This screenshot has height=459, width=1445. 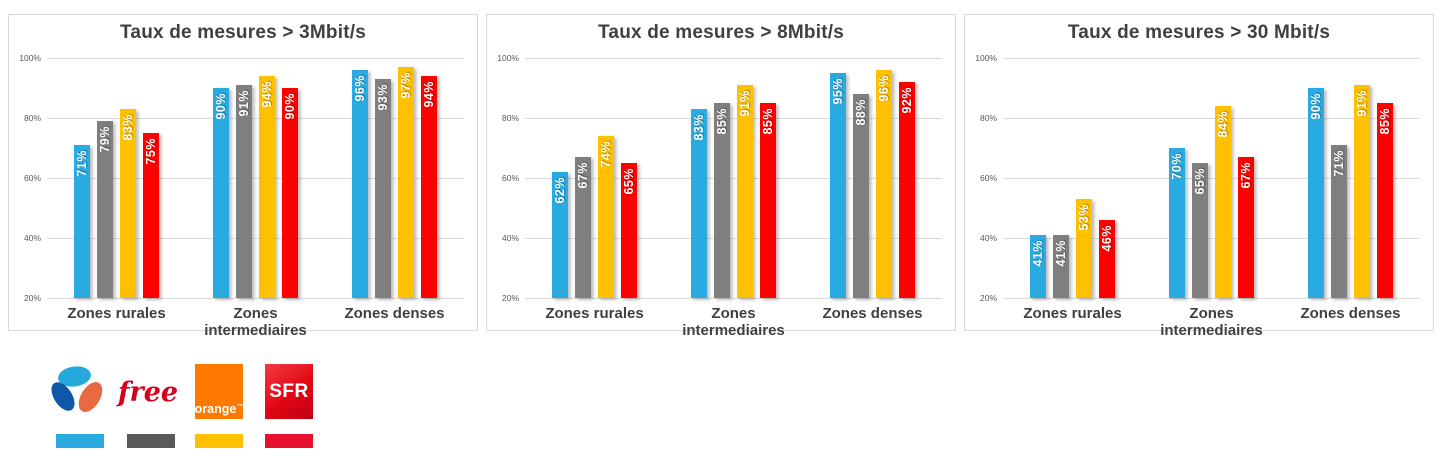 I want to click on bar-group: 70% 65% 84% 67%, so click(x=1211, y=178).